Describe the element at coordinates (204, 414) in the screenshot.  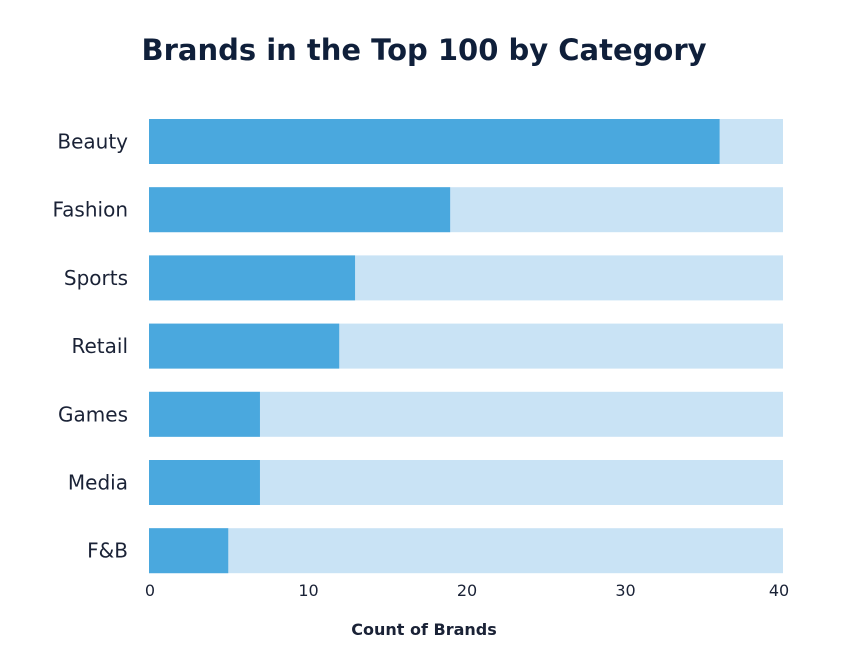
I see `bar-games` at that location.